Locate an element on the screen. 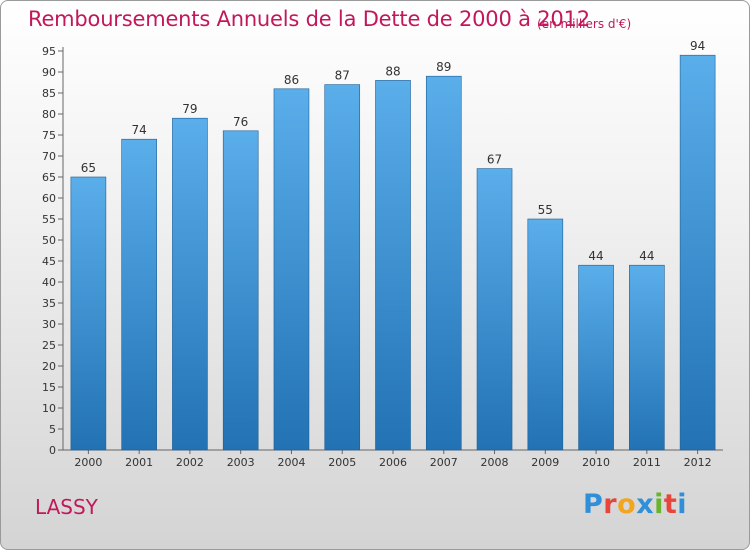 Image resolution: width=750 pixels, height=550 pixels. y-tick-label: 50 is located at coordinates (49, 240).